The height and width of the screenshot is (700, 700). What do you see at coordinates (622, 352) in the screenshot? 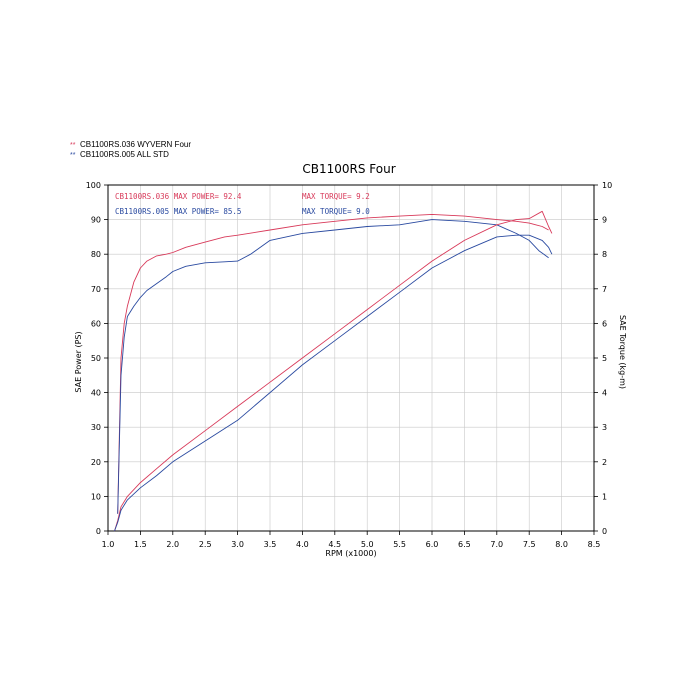
I see `y2-axis-label: SAE Torque (kg-m)` at bounding box center [622, 352].